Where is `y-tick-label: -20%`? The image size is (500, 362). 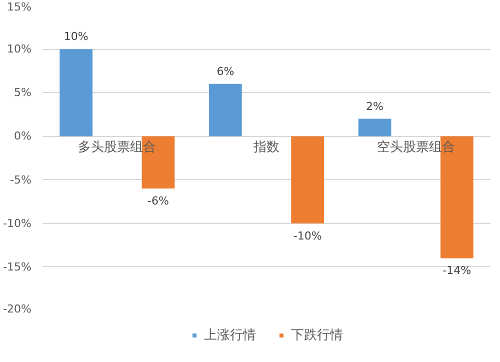
y-tick-label: -20% is located at coordinates (17, 309).